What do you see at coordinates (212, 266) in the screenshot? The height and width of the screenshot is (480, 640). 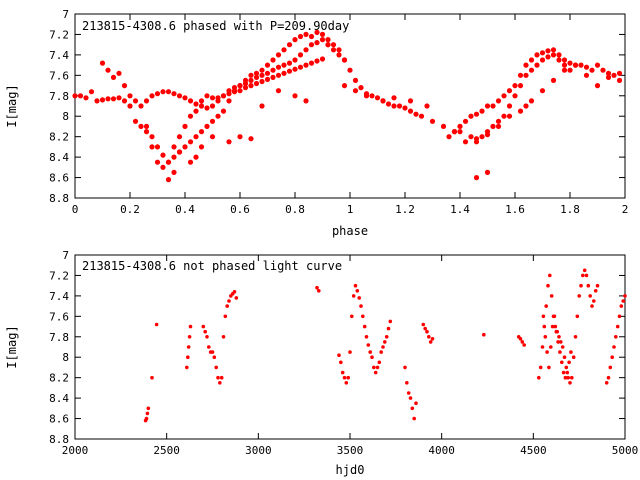 I see `chart-title: 213815-4308.6 not phased light curve` at bounding box center [212, 266].